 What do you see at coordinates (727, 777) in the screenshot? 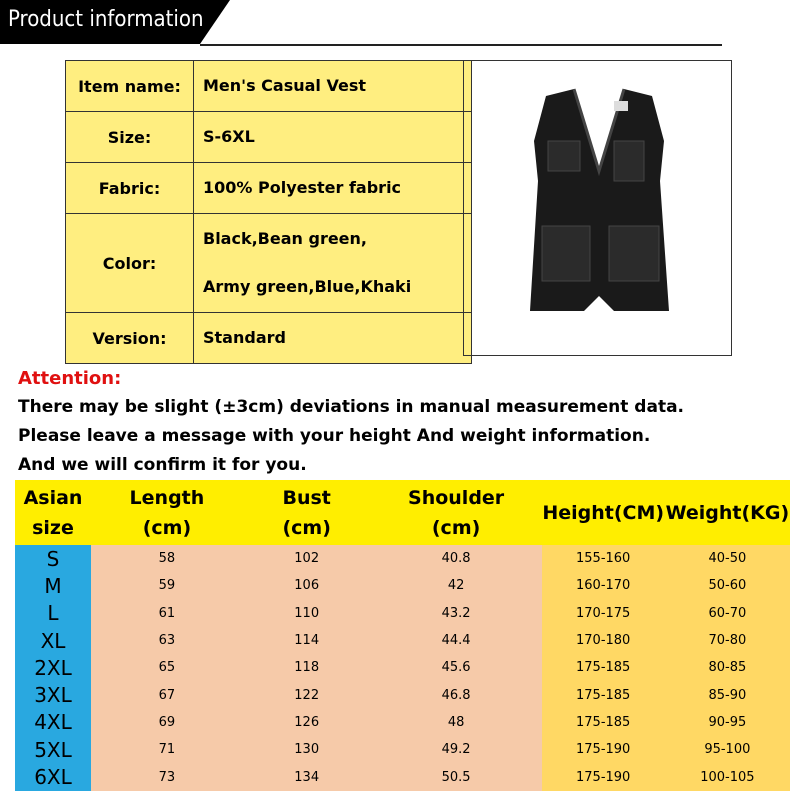
I see `size-cell: 100-105` at bounding box center [727, 777].